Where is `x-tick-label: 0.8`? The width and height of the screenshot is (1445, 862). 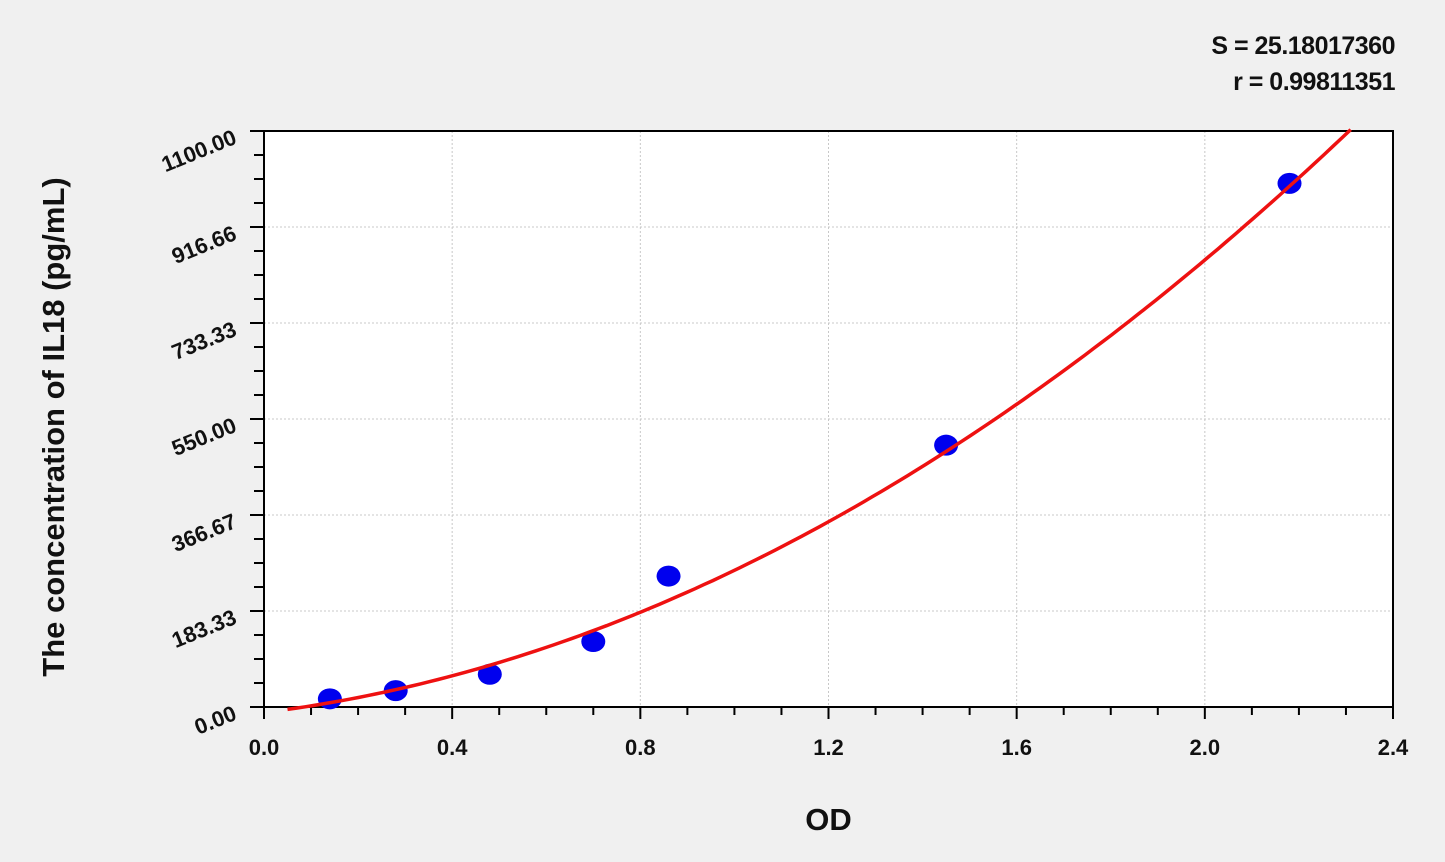
x-tick-label: 0.8 is located at coordinates (640, 747).